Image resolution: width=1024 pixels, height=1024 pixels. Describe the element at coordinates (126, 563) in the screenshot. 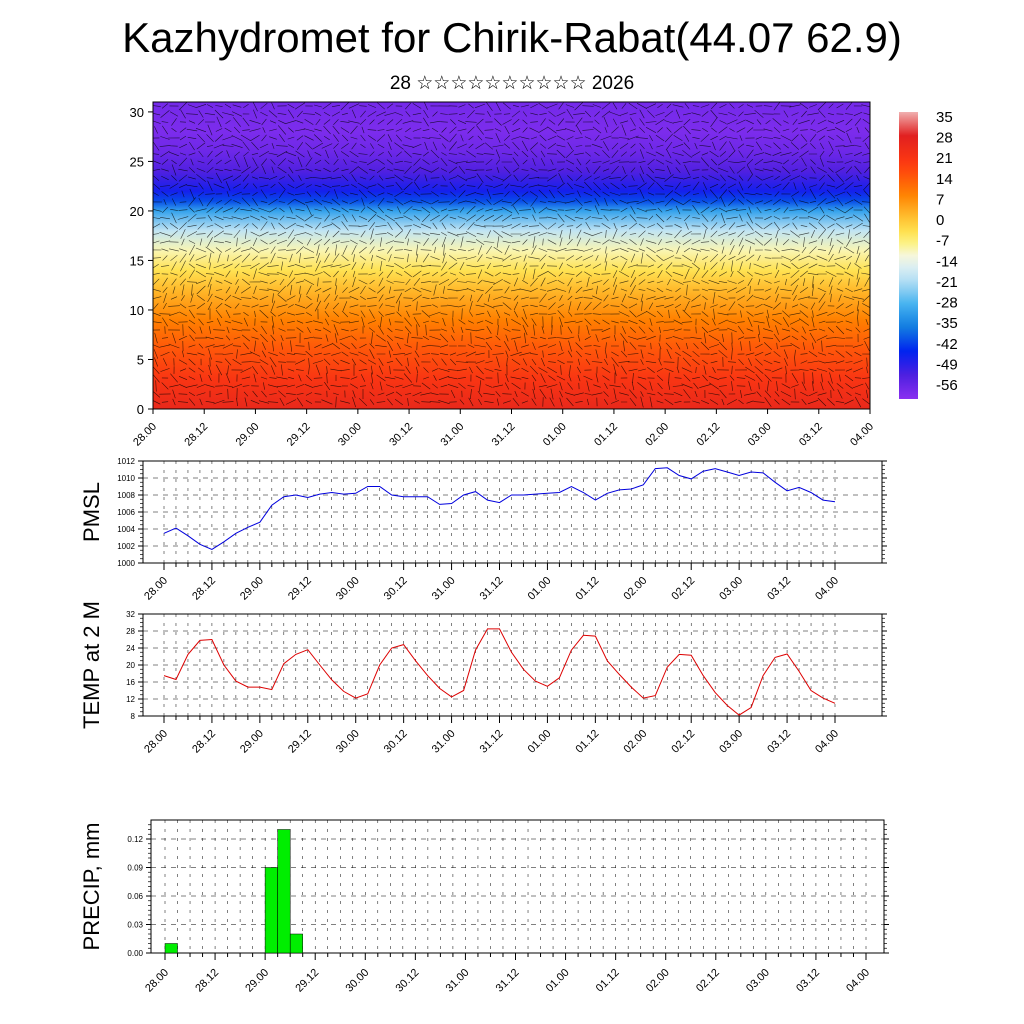

I see `y-tick-label: 1000` at that location.